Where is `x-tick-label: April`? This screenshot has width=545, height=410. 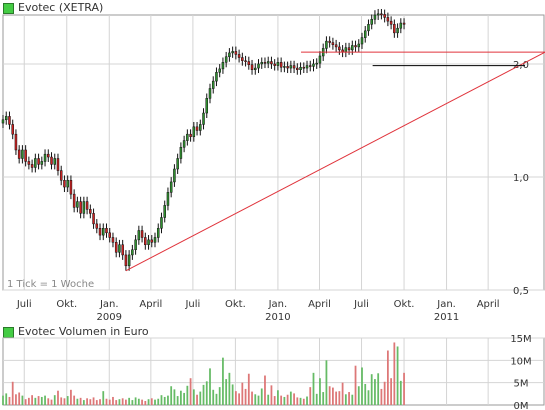 x-tick-label: April is located at coordinates (150, 304).